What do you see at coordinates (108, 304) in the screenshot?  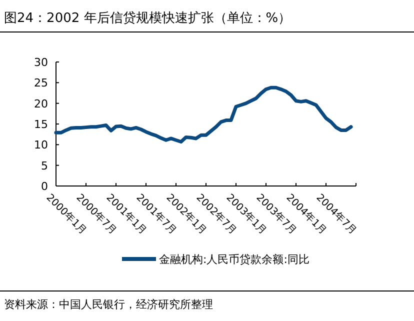 I see `text: 资料来源：中国人民银行，经济研究所整理` at bounding box center [108, 304].